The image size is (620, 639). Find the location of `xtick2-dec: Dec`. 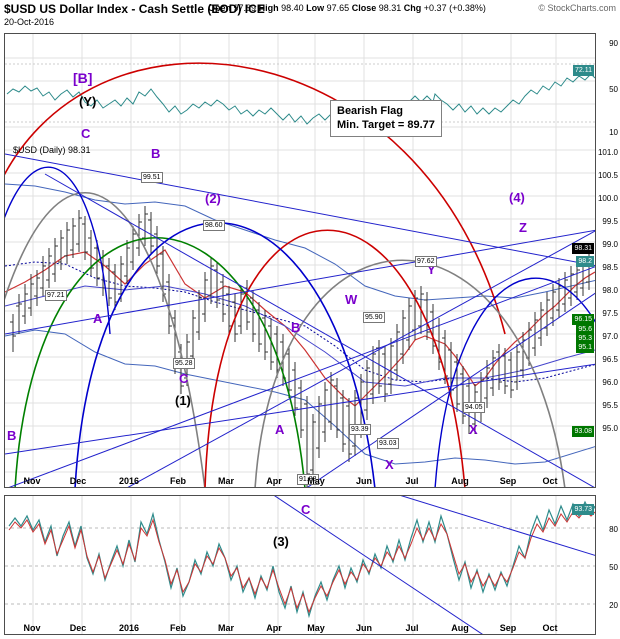

xtick2-dec: Dec is located at coordinates (78, 628).